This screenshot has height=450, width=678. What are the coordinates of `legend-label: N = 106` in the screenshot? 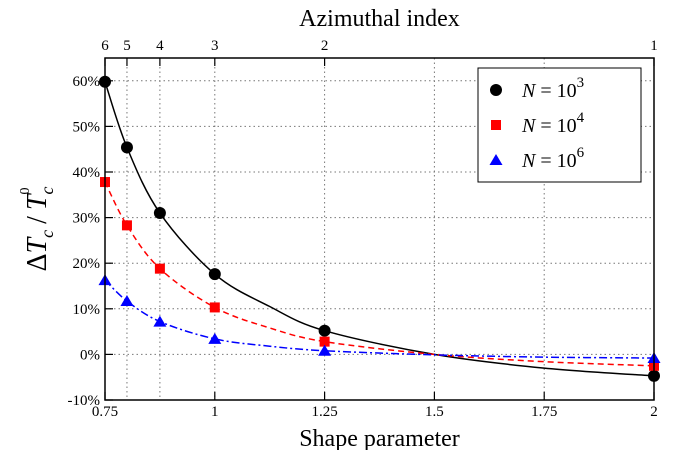 It's located at (553, 158).